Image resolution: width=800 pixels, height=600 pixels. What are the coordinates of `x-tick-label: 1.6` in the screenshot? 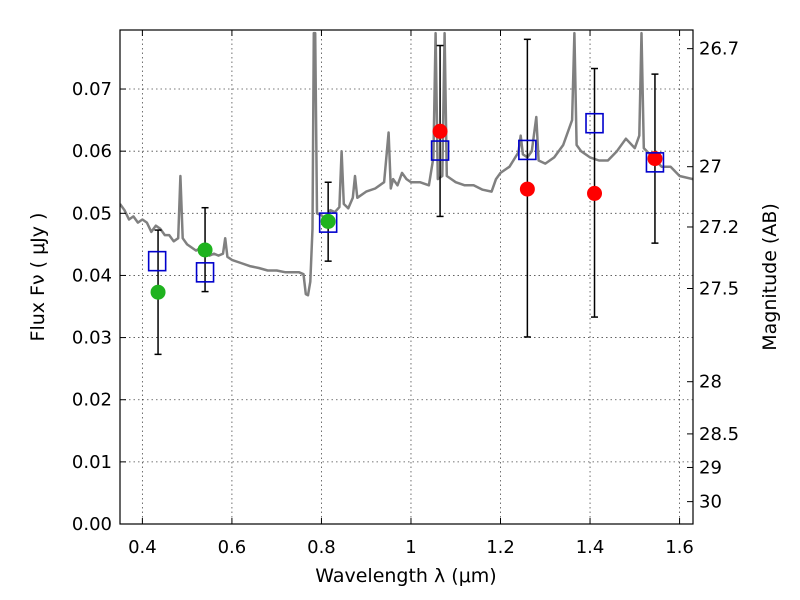 It's located at (679, 547).